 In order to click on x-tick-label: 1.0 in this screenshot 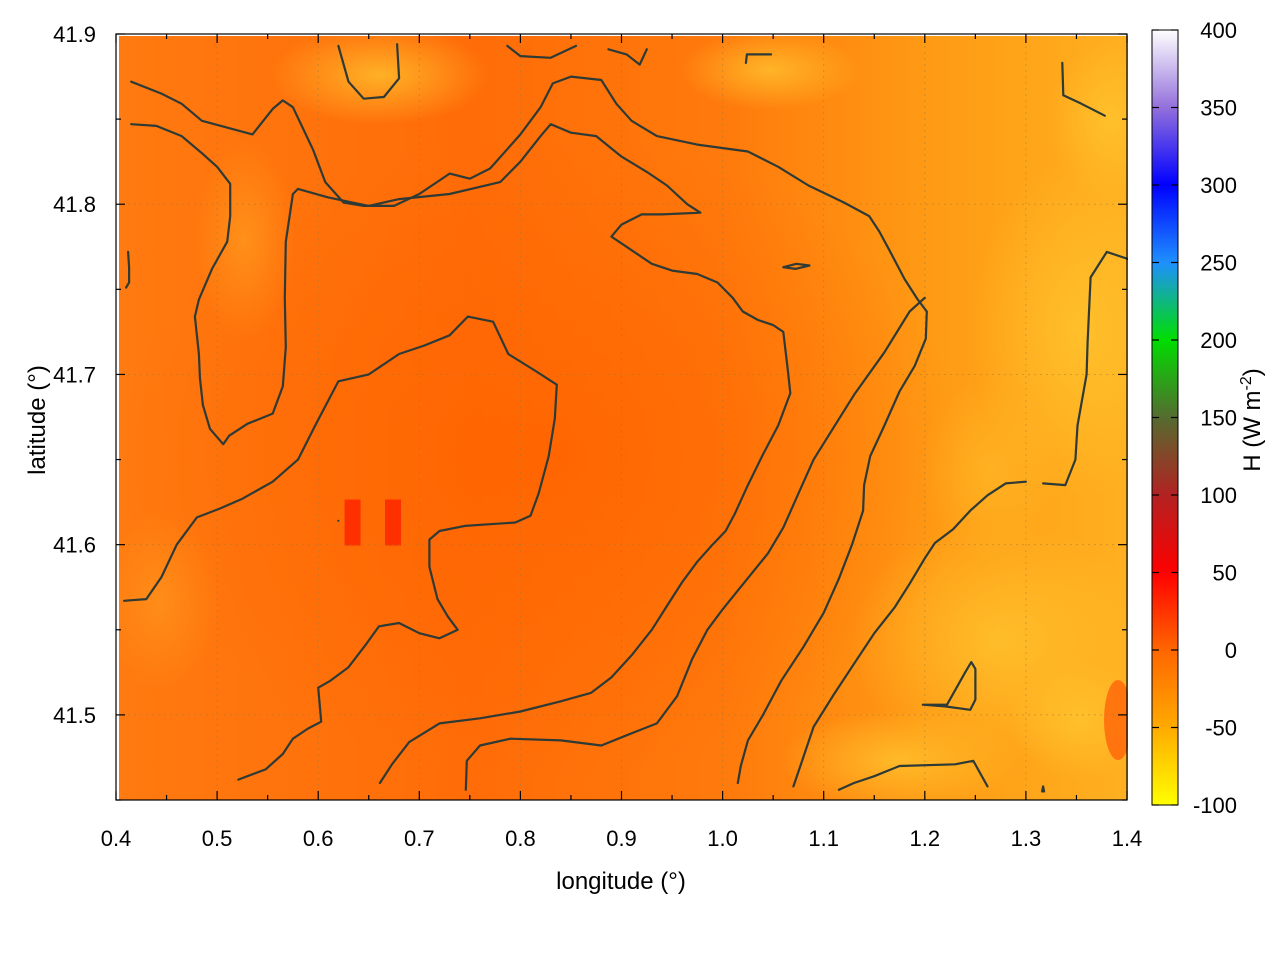, I will do `click(722, 838)`.